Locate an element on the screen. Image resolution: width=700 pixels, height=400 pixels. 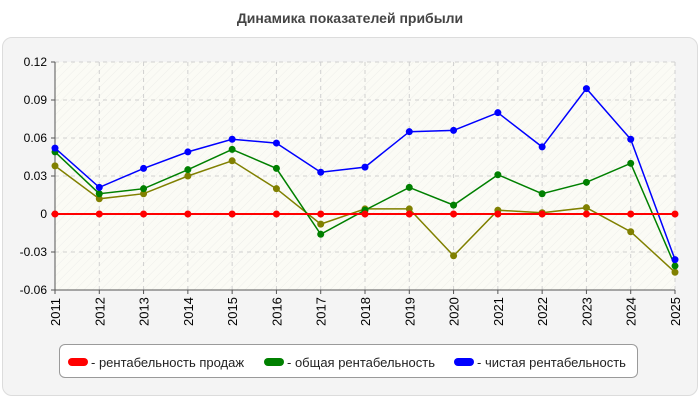
legend-swatch-green is located at coordinates (274, 362).